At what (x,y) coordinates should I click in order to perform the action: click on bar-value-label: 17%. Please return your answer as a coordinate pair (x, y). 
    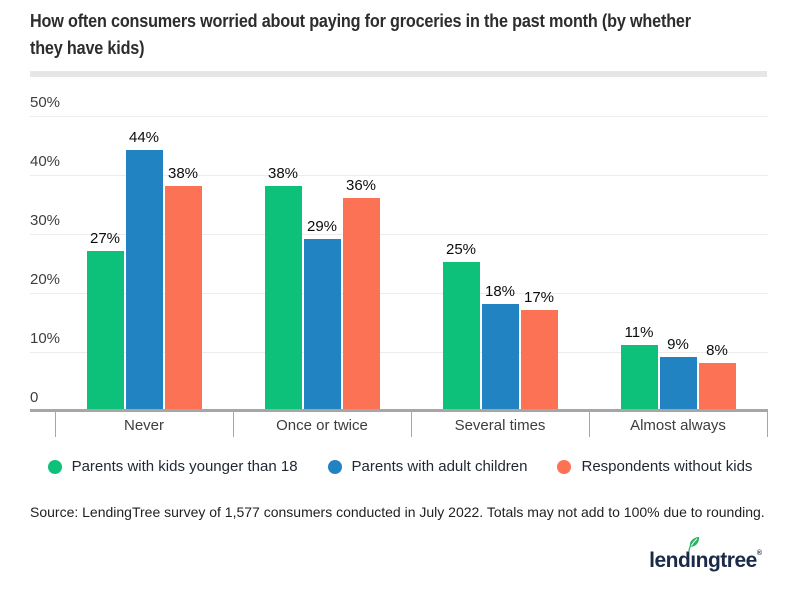
    Looking at the image, I should click on (539, 297).